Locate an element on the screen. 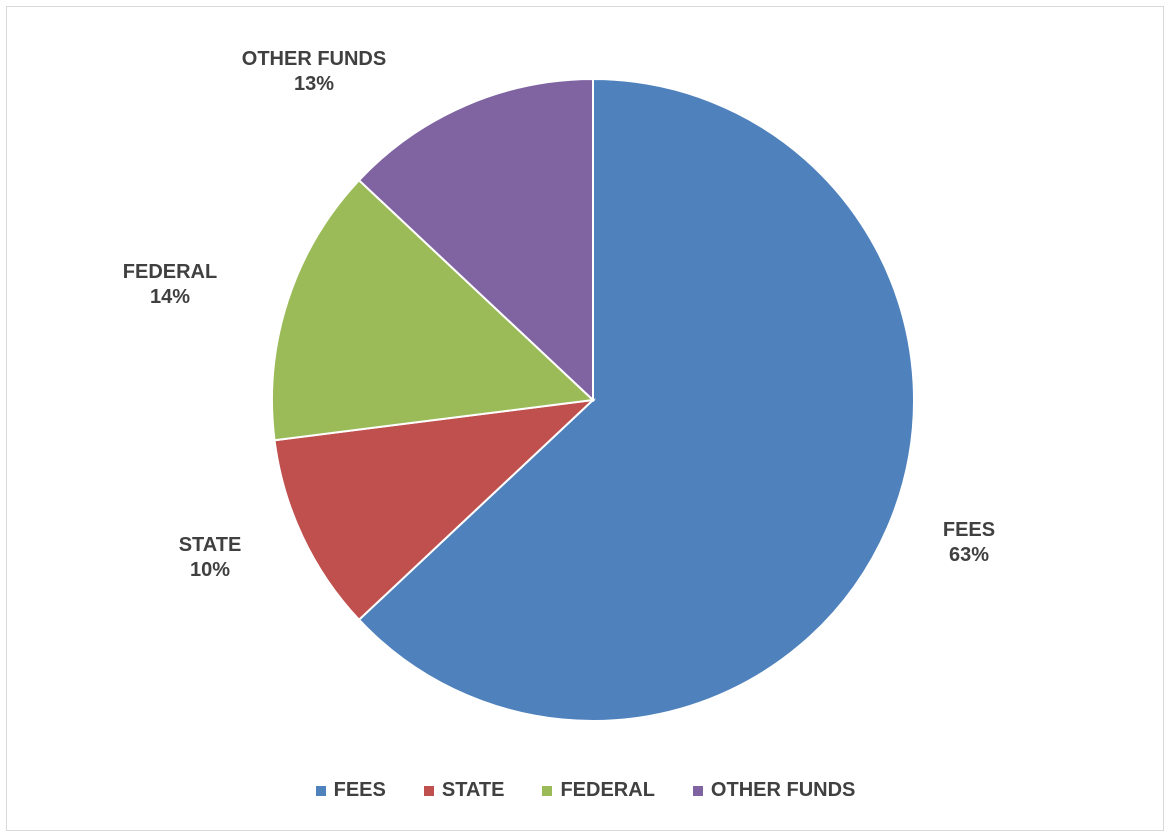 This screenshot has width=1171, height=838. data-label-category: FEDERAL is located at coordinates (170, 272).